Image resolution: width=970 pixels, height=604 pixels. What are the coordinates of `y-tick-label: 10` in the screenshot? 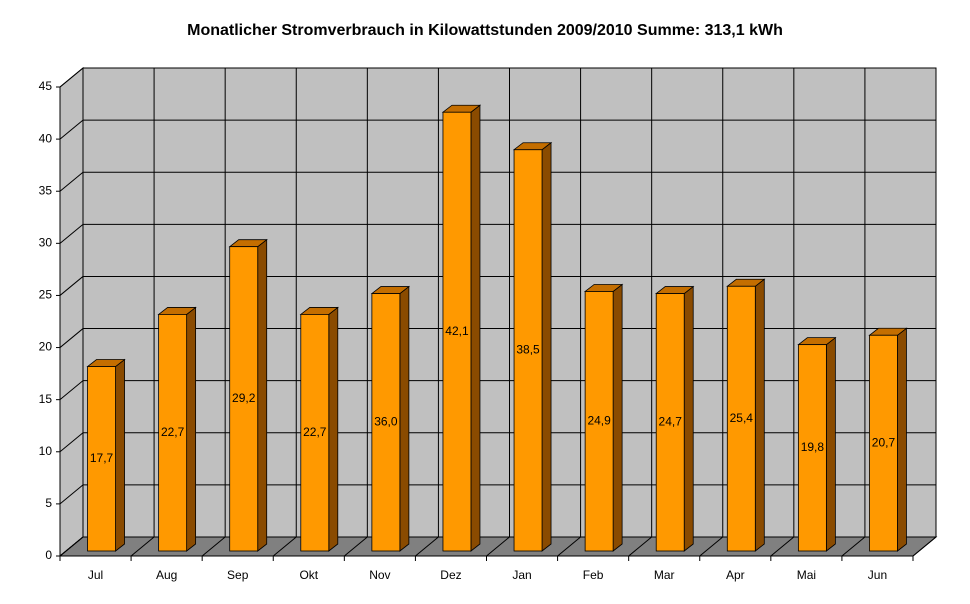 It's located at (46, 451).